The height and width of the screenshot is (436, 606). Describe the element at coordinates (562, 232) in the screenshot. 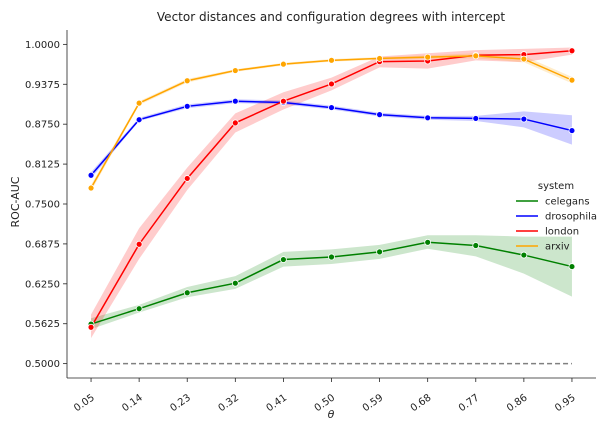

I see `legend-label-london: london` at that location.